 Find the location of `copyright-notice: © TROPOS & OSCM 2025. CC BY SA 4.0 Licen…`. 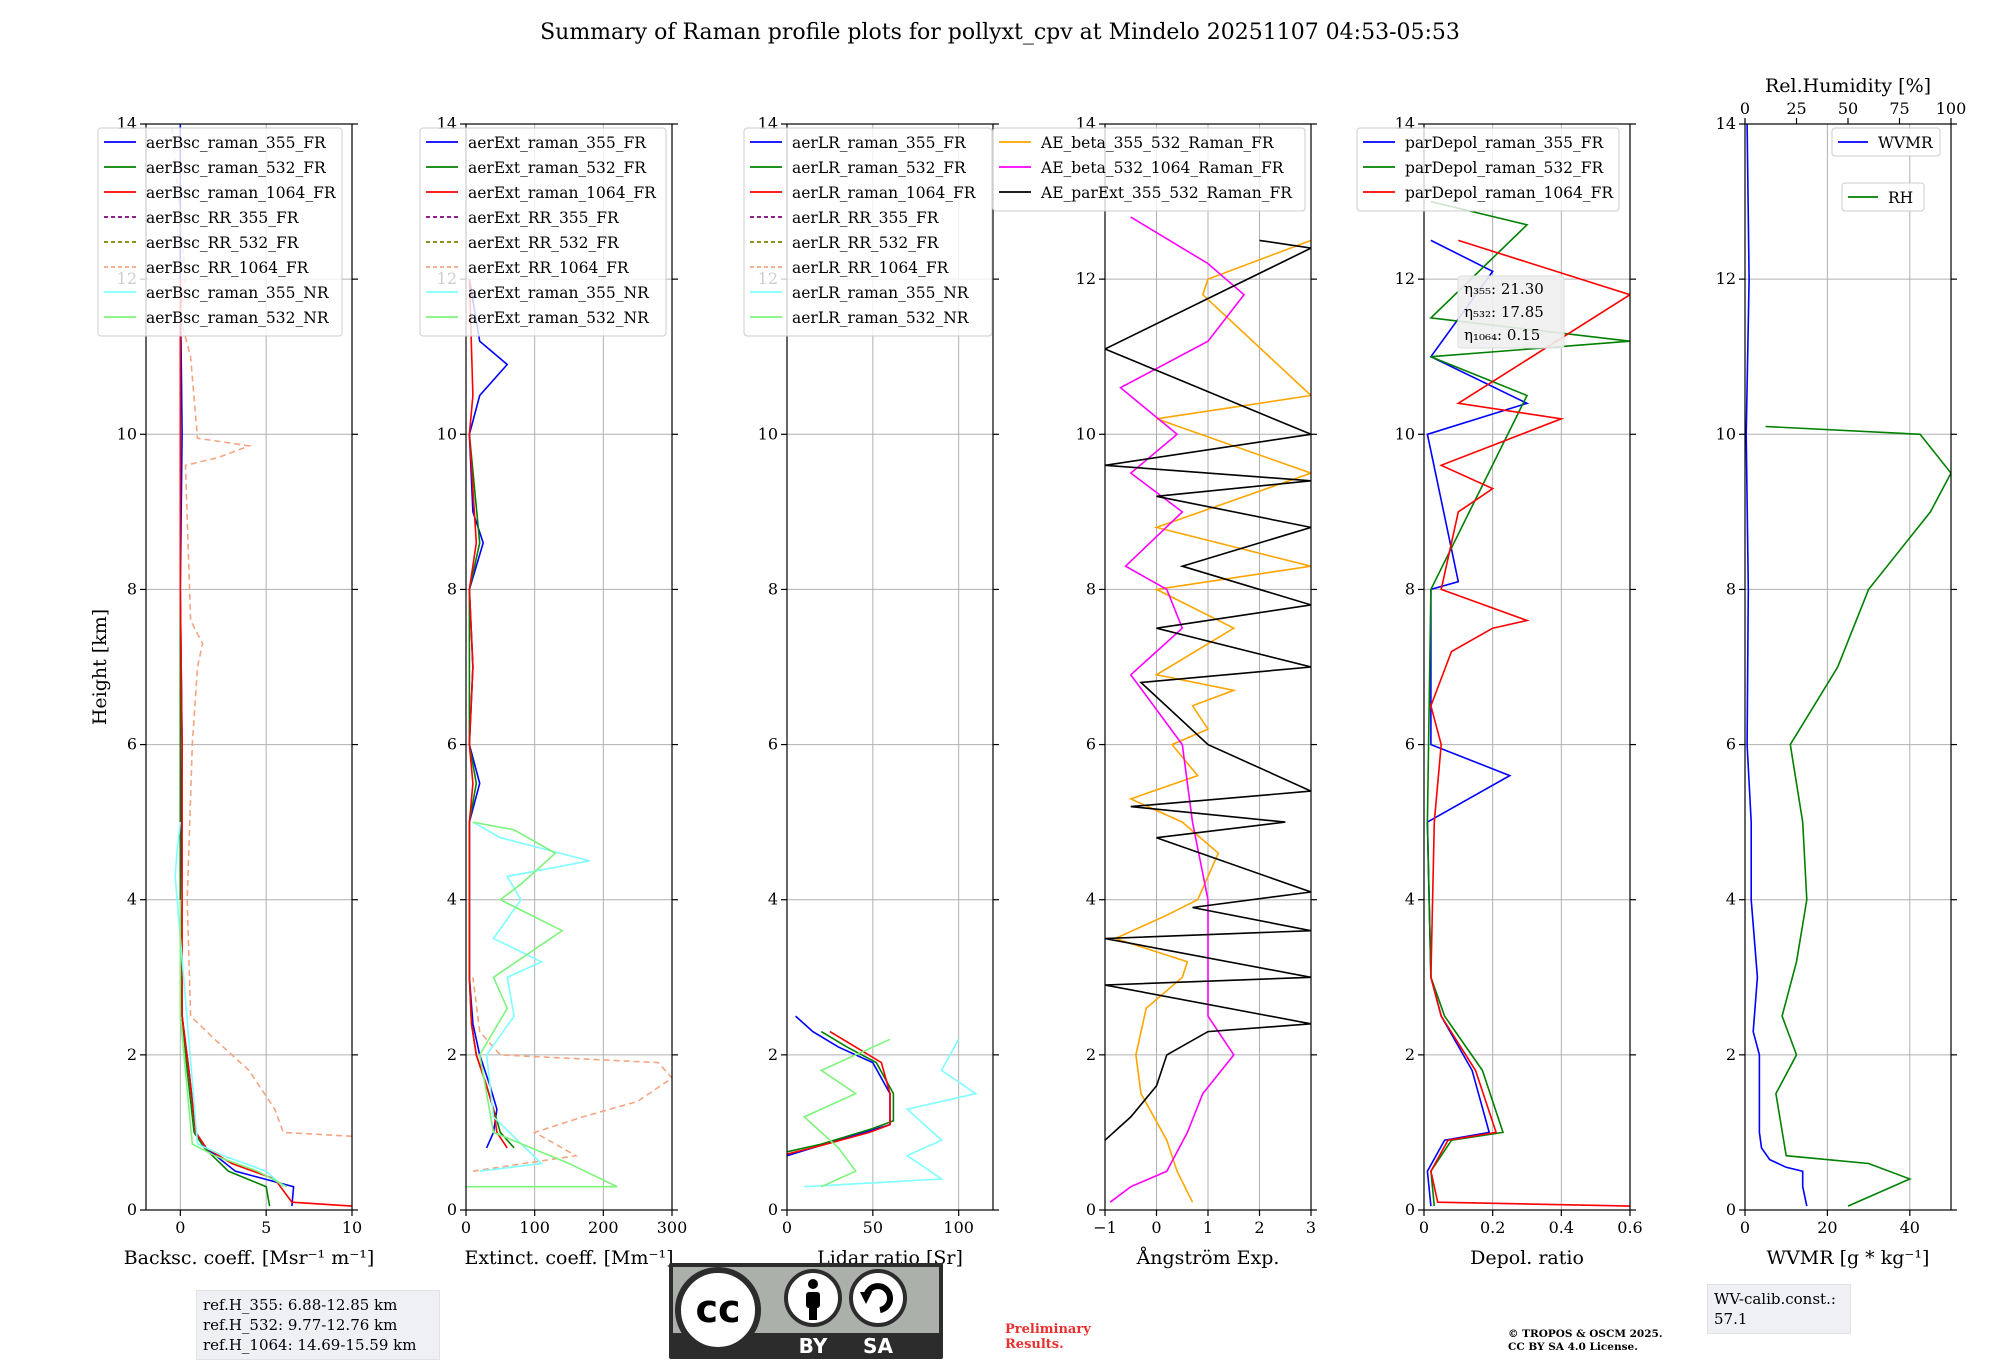

copyright-notice: © TROPOS & OSCM 2025. CC BY SA 4.0 Licen… is located at coordinates (1585, 1341).